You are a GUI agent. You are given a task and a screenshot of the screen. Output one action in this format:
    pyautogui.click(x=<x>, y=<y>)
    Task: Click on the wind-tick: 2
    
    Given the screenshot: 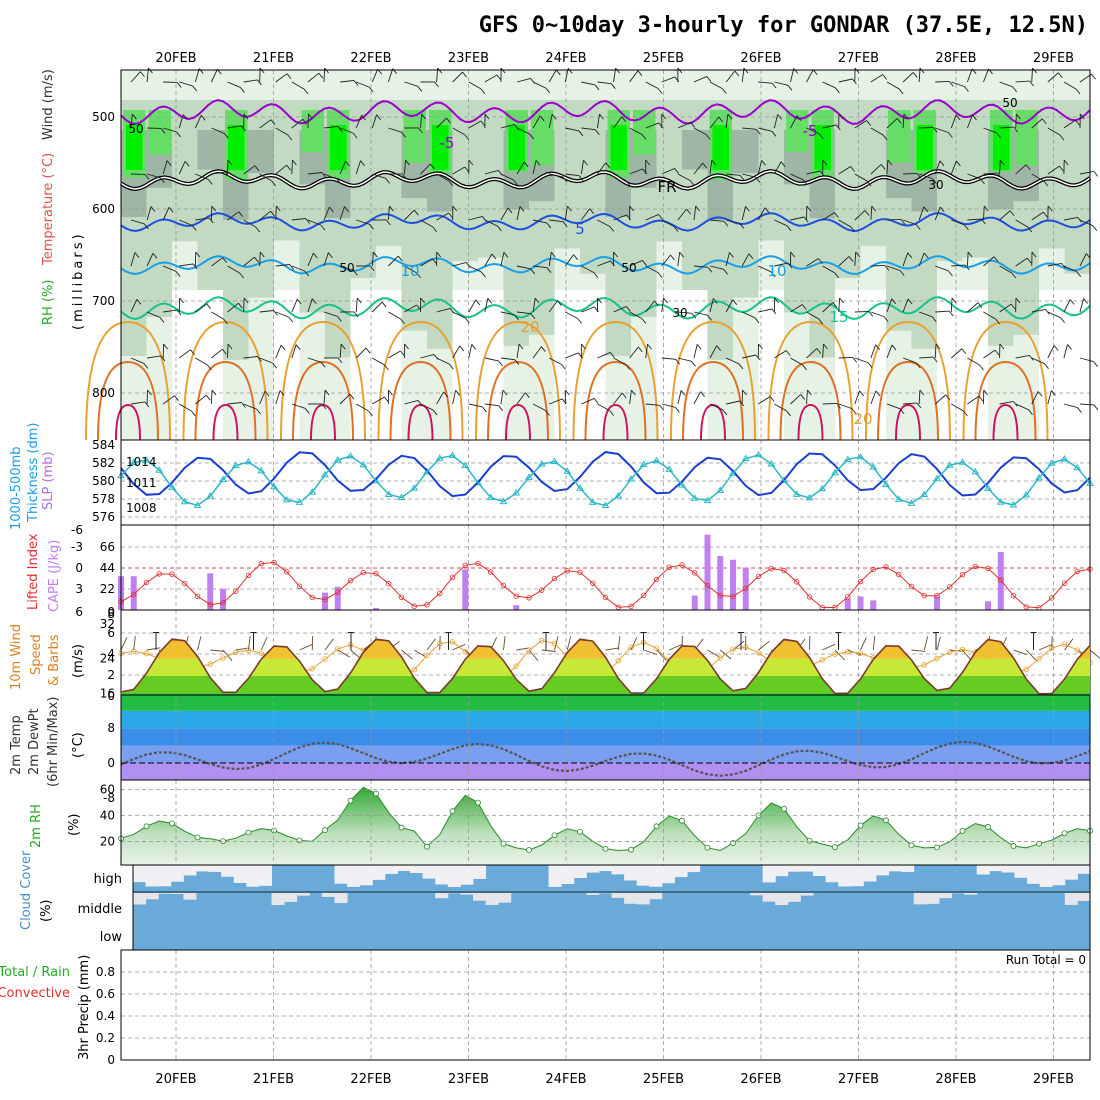 What is the action you would take?
    pyautogui.click(x=111, y=675)
    